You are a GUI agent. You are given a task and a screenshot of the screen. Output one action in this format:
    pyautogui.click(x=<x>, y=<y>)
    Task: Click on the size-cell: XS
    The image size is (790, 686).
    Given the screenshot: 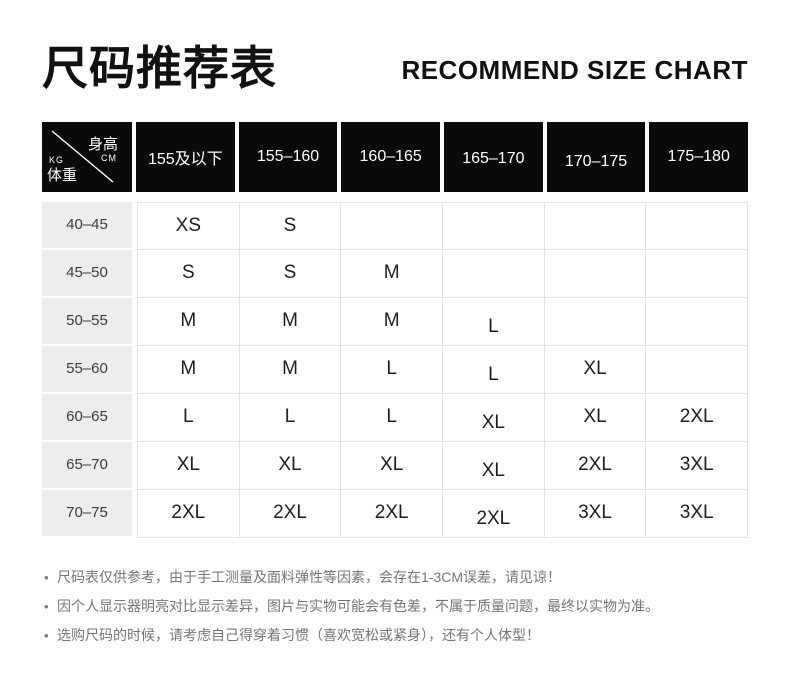 What is the action you would take?
    pyautogui.click(x=188, y=225)
    